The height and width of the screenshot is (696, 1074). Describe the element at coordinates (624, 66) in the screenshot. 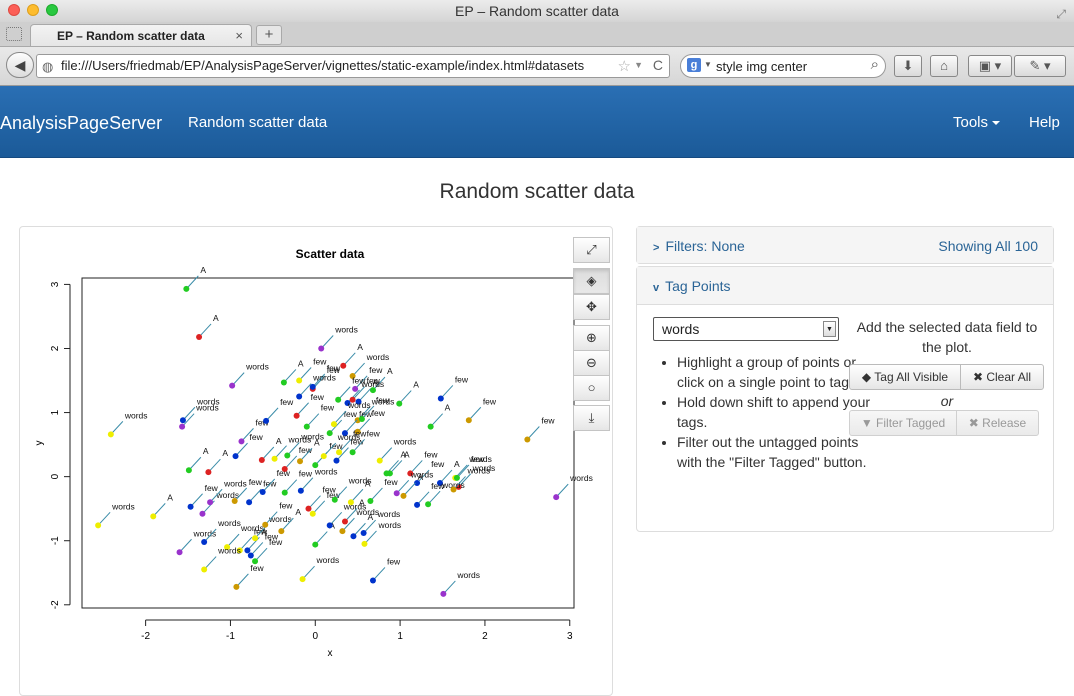

I see `bookmark-star-icon: ☆` at that location.